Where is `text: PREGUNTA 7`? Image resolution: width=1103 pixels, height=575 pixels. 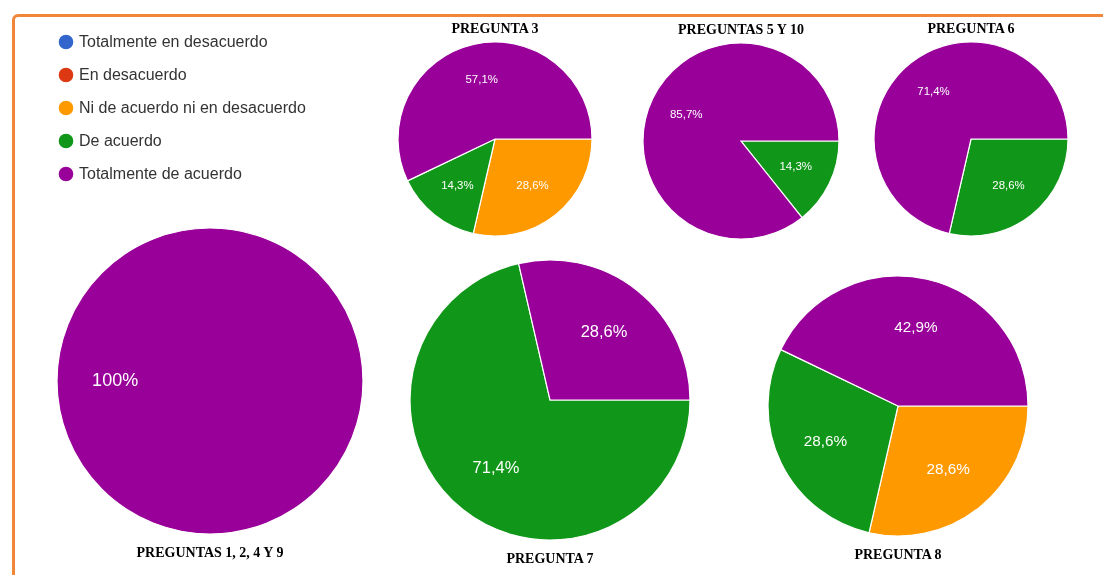
text: PREGUNTA 7 is located at coordinates (550, 559).